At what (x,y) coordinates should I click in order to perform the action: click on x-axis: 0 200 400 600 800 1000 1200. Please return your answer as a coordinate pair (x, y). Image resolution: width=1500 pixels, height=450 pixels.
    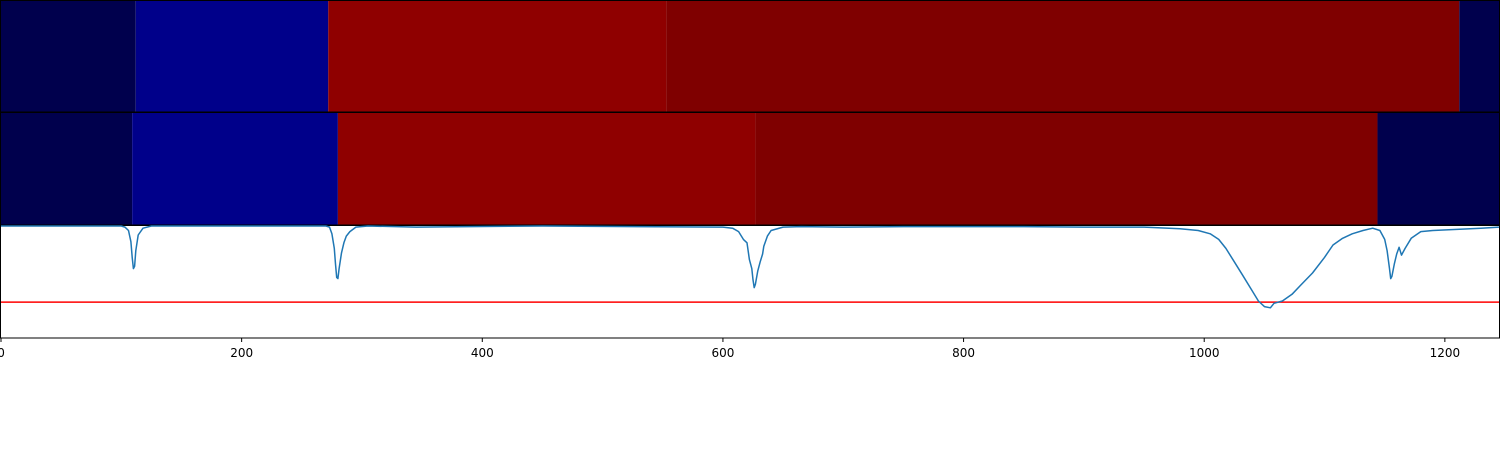
    Looking at the image, I should click on (730, 349).